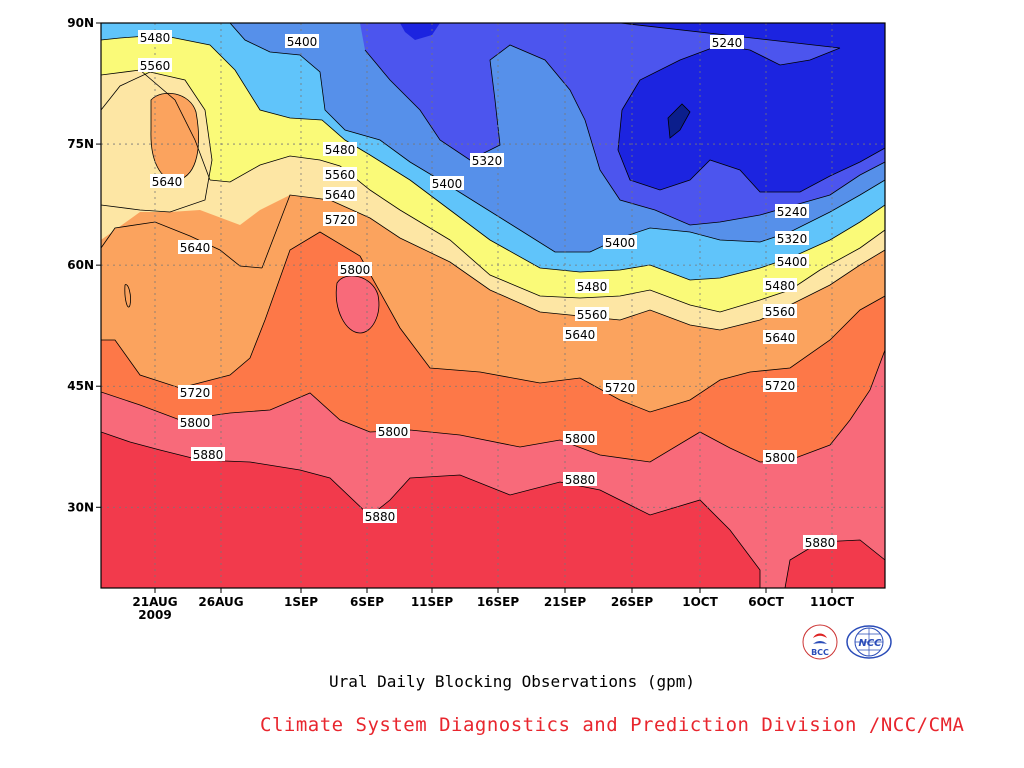 Image resolution: width=1024 pixels, height=768 pixels. What do you see at coordinates (679, 121) in the screenshot?
I see `contour-line-min` at bounding box center [679, 121].